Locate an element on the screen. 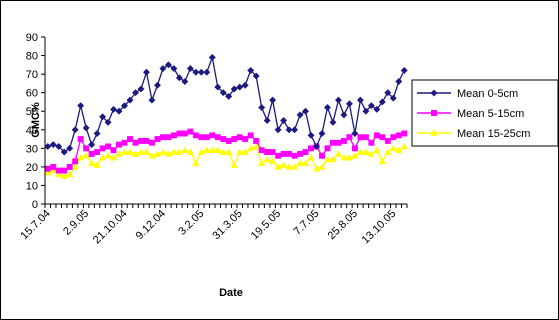 This screenshot has width=559, height=320. y-tick-label: 20 is located at coordinates (32, 168).